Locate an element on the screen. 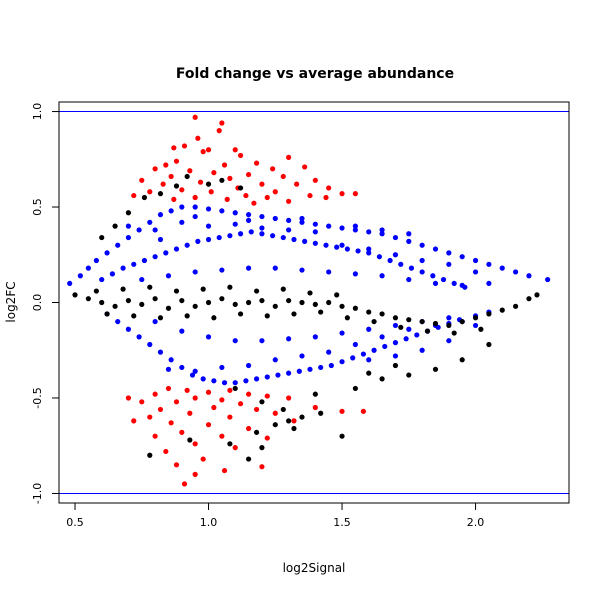  y-tick-label: -1.0 is located at coordinates (37, 493).